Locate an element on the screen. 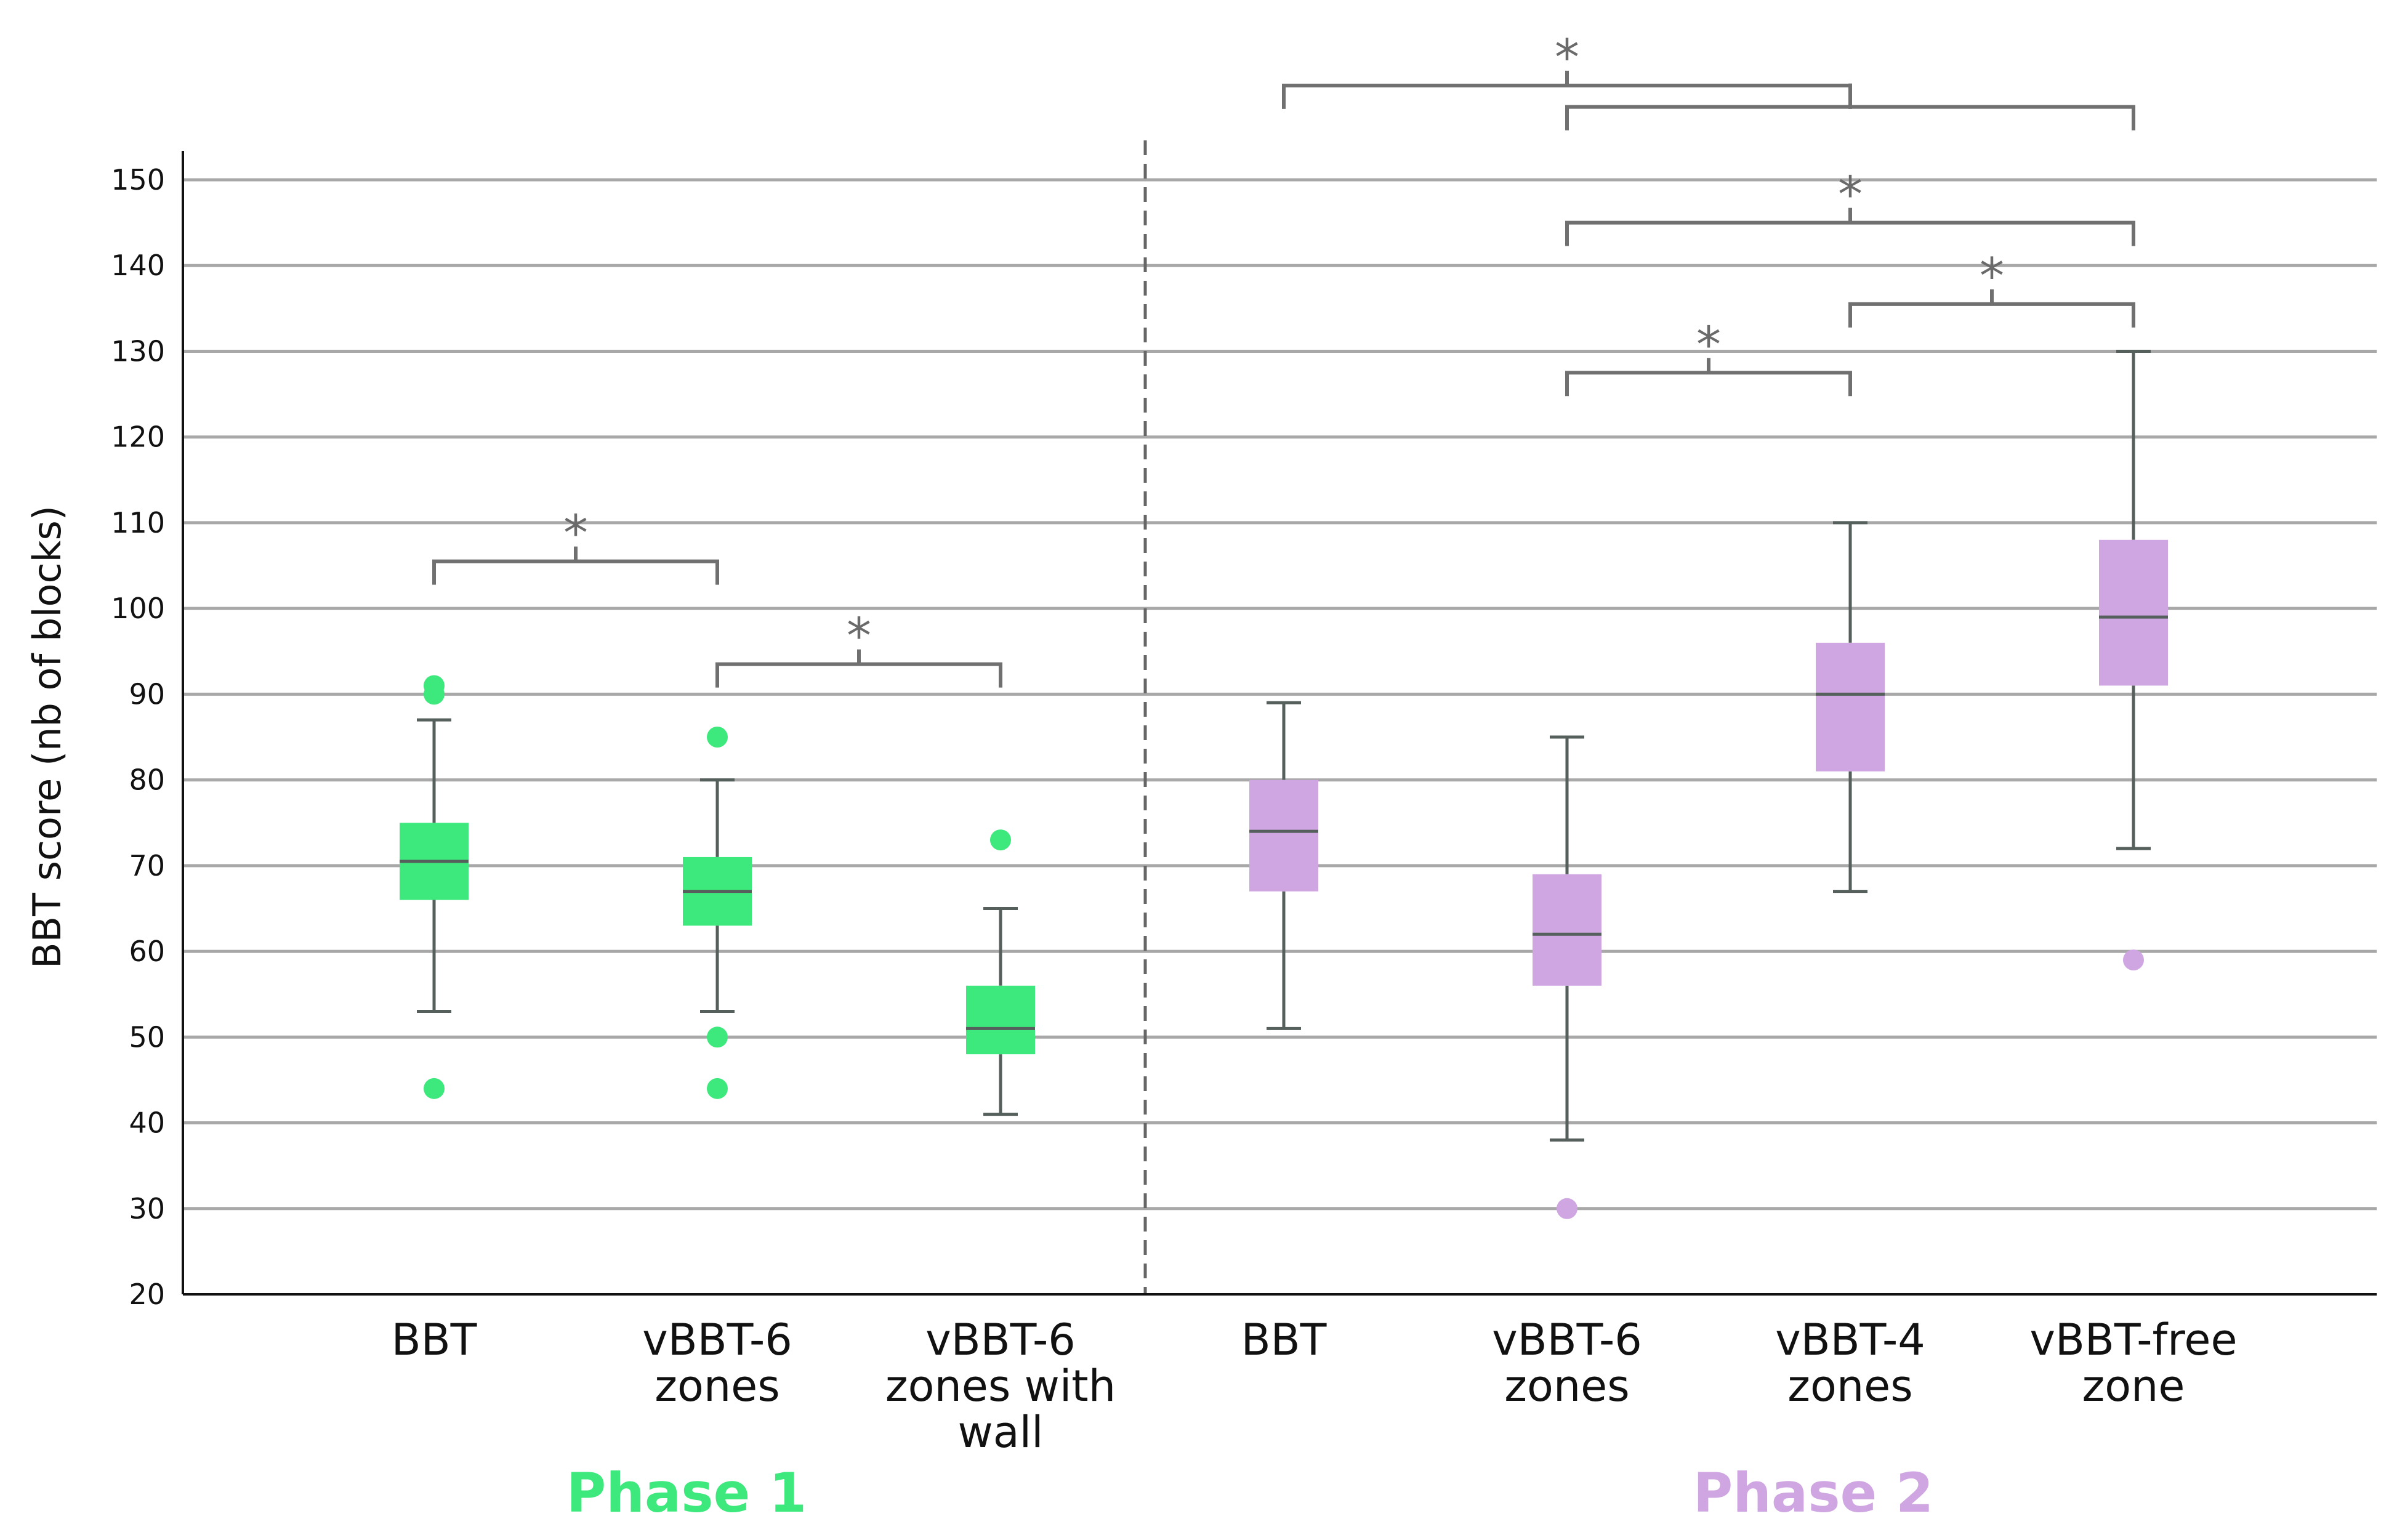  significance-bracket-2: * is located at coordinates (1708, 356).